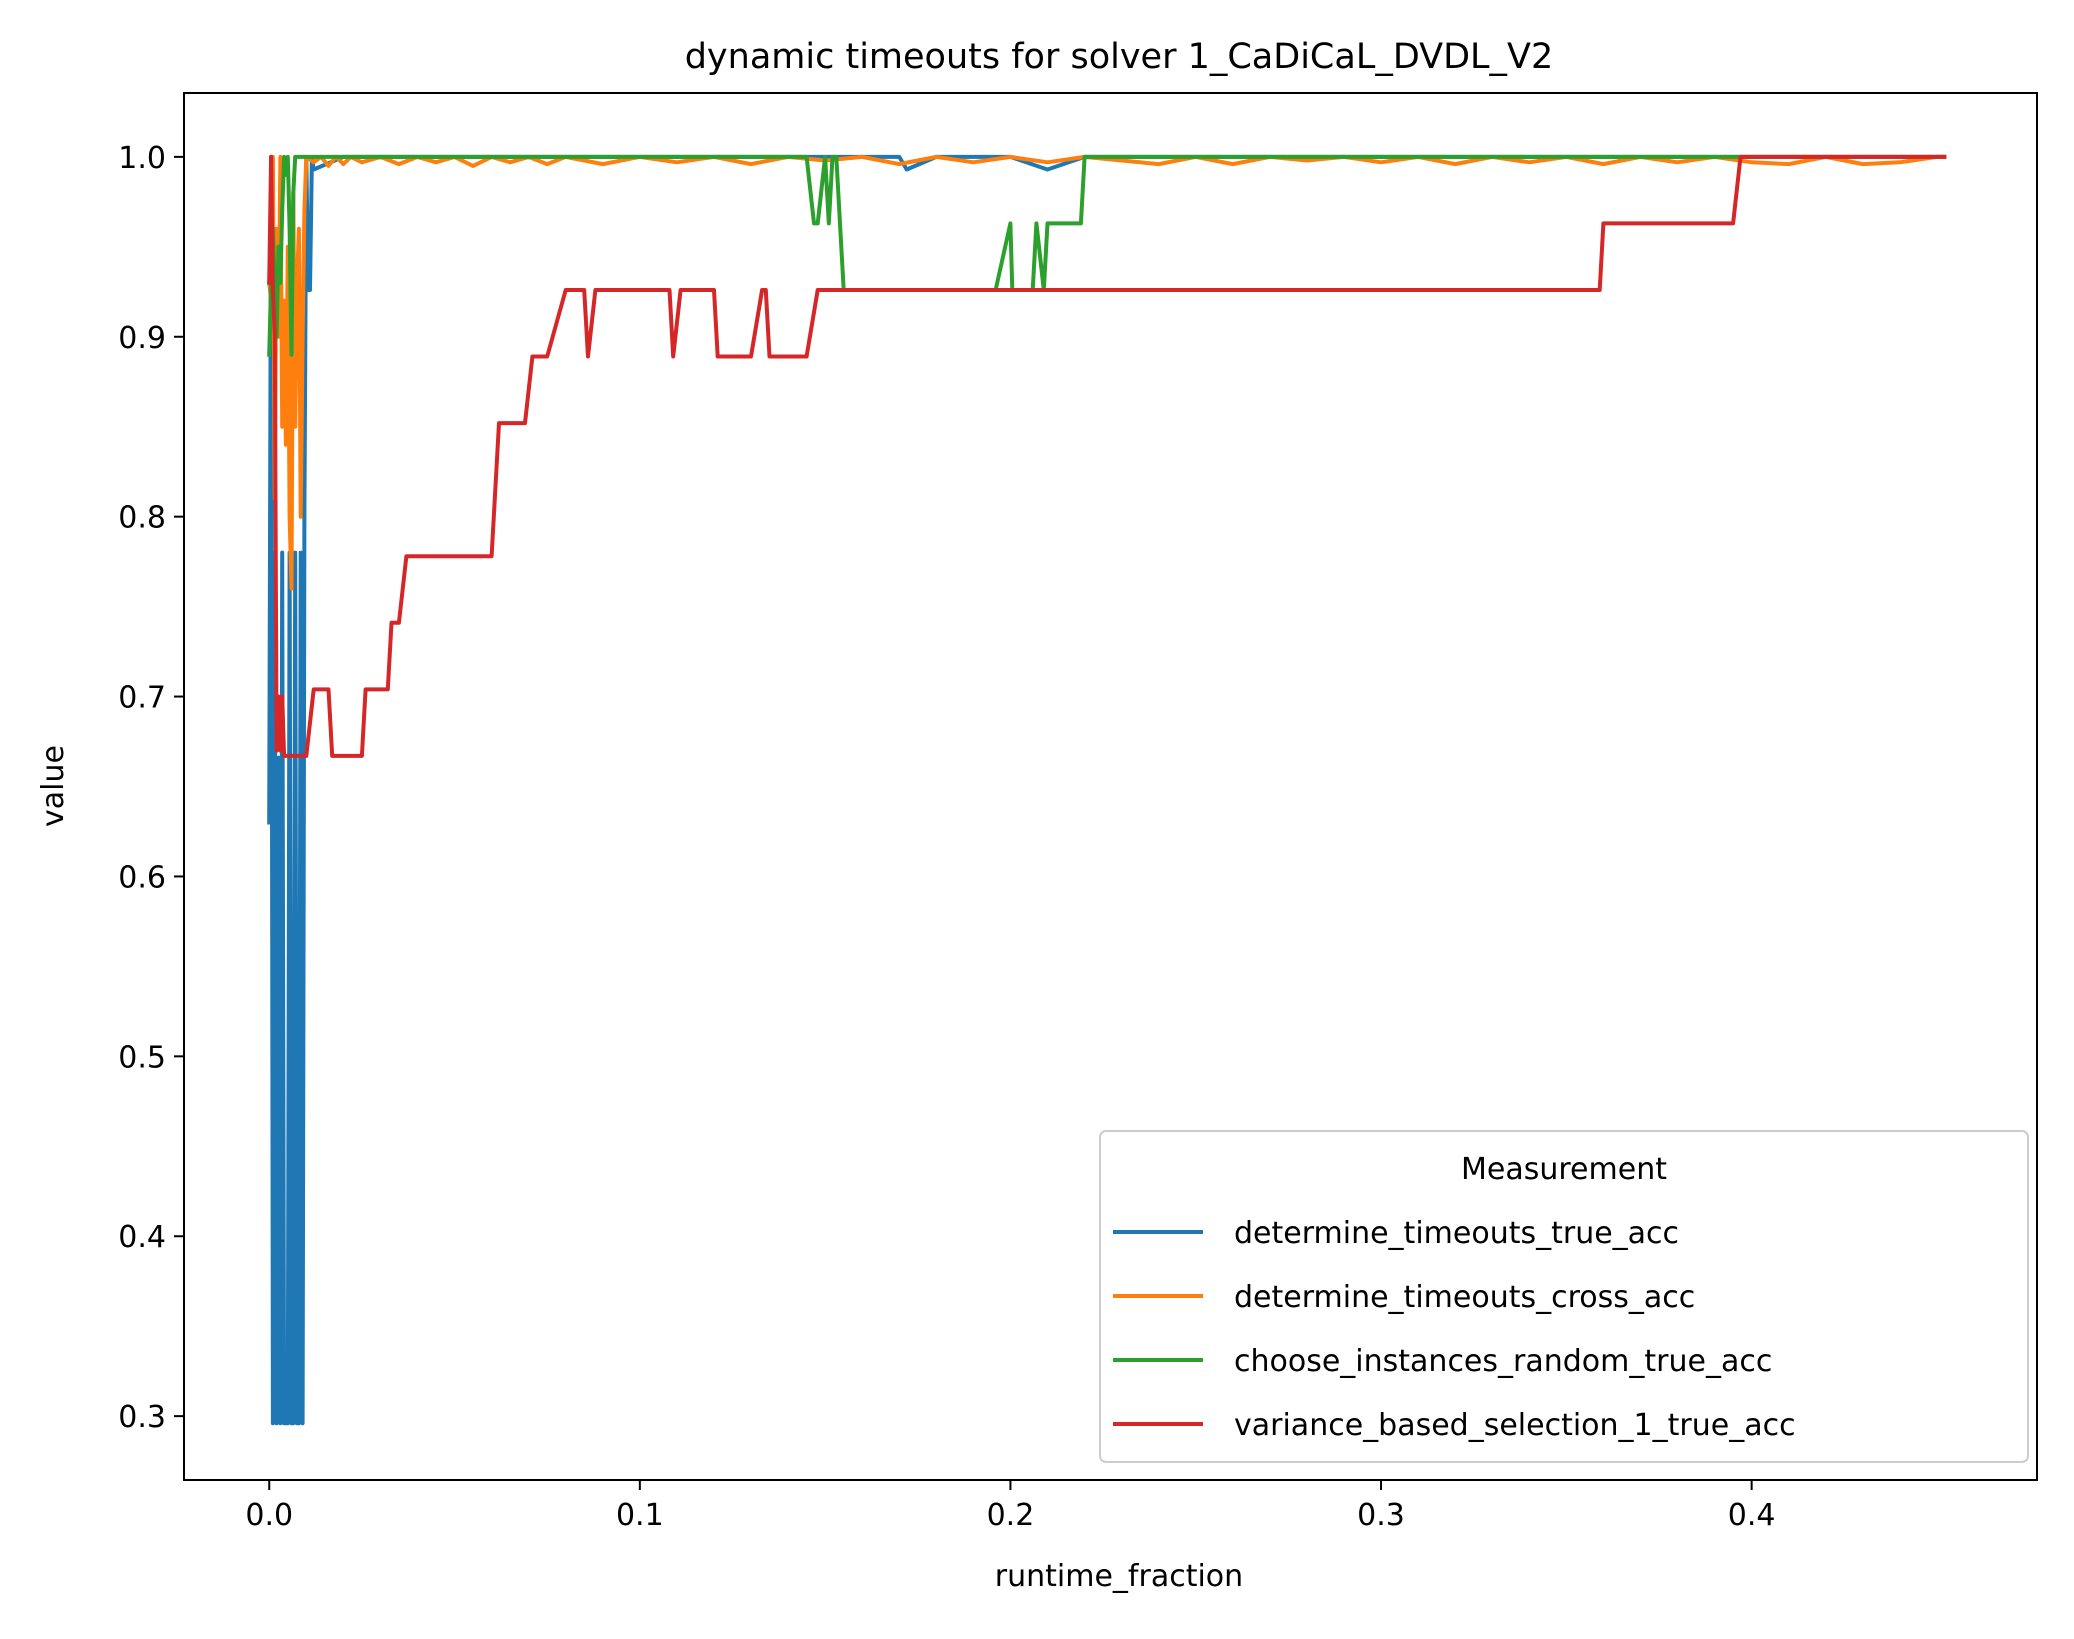 This screenshot has width=2074, height=1639. What do you see at coordinates (142, 518) in the screenshot?
I see `y-tick-label: 0.8` at bounding box center [142, 518].